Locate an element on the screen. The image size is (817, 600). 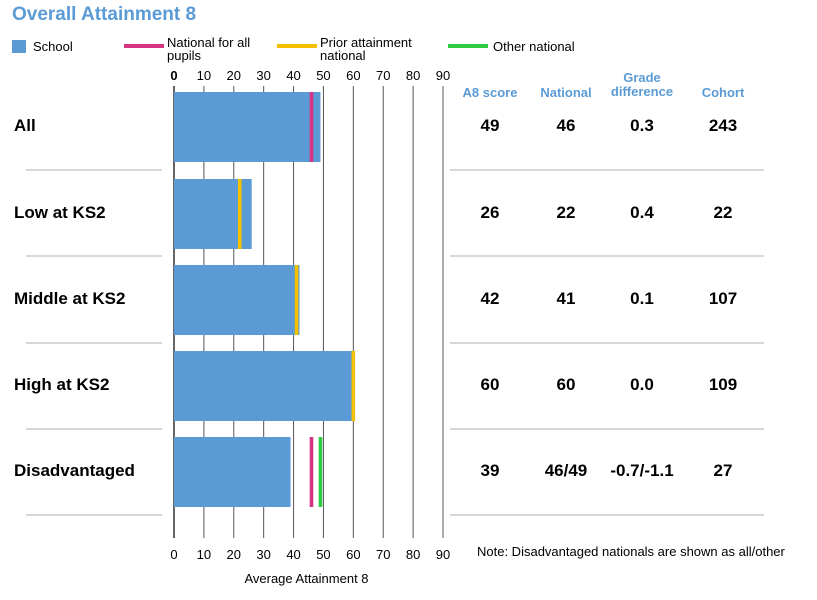
cell-cohort: 109 is located at coordinates (723, 384).